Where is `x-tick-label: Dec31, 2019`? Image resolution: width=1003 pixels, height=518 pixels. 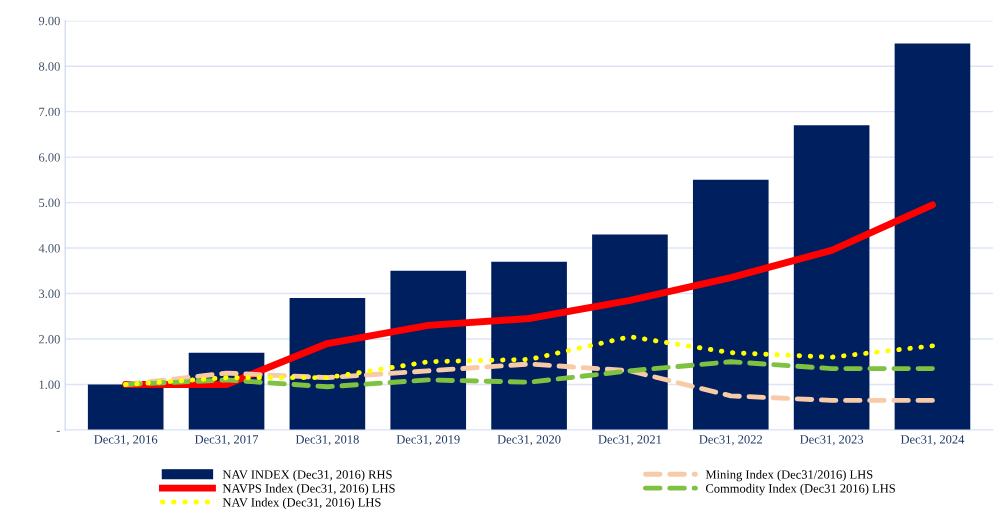
x-tick-label: Dec31, 2019 is located at coordinates (428, 440).